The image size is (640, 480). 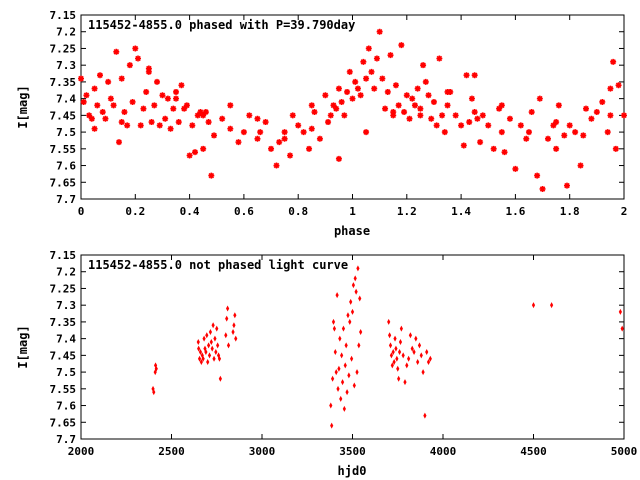 I want to click on x-tick-label: 1.4, so click(x=461, y=211).